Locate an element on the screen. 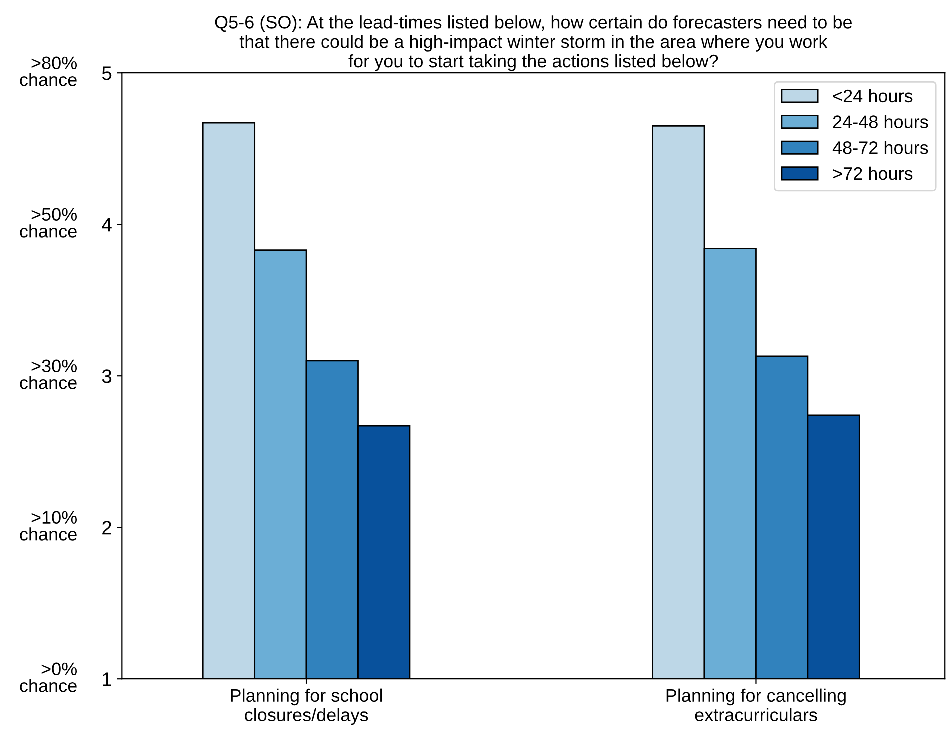  text: >0% chance is located at coordinates (49, 677).